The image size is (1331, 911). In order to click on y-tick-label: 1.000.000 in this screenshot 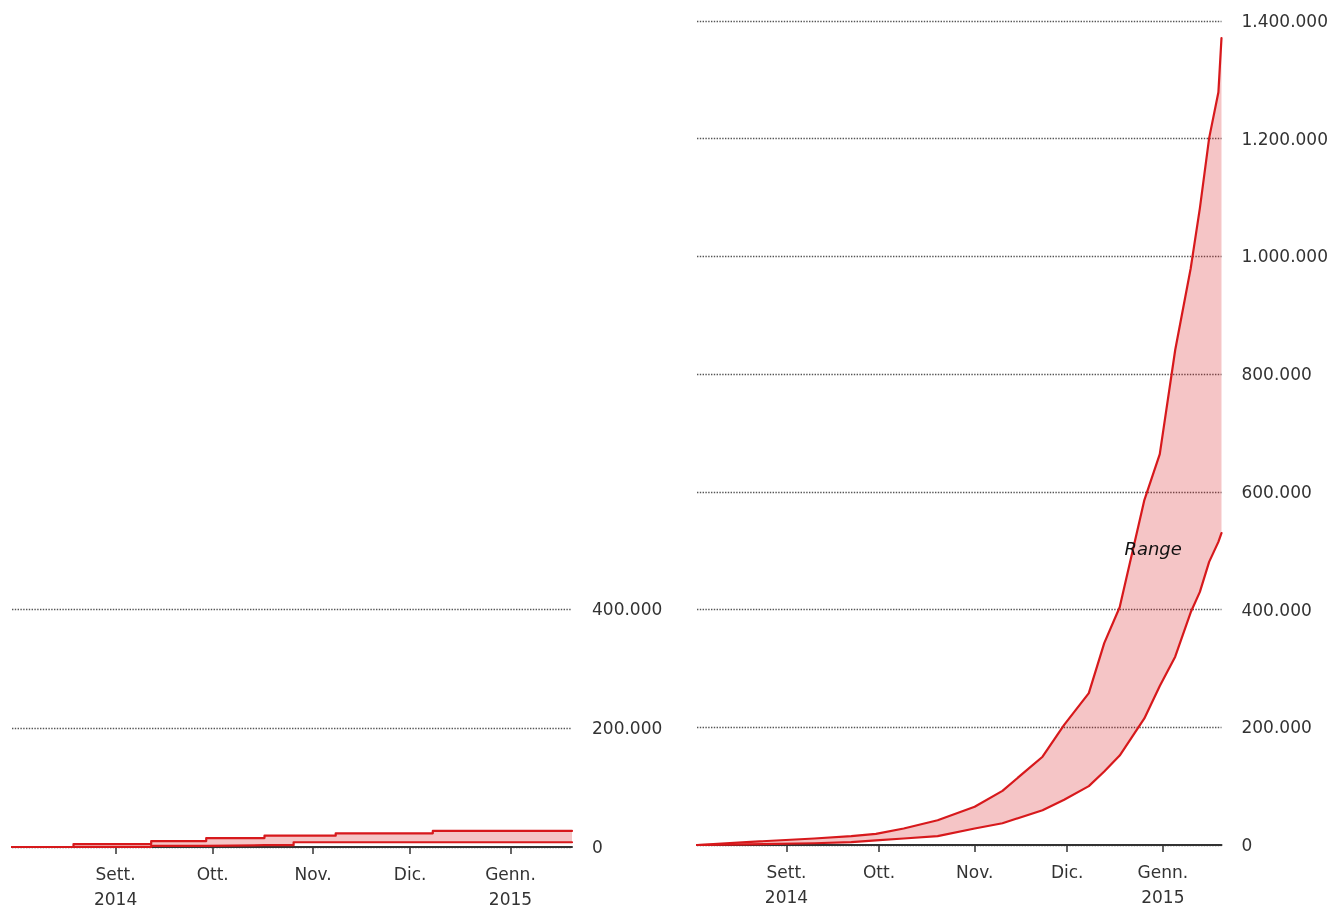, I will do `click(1285, 256)`.